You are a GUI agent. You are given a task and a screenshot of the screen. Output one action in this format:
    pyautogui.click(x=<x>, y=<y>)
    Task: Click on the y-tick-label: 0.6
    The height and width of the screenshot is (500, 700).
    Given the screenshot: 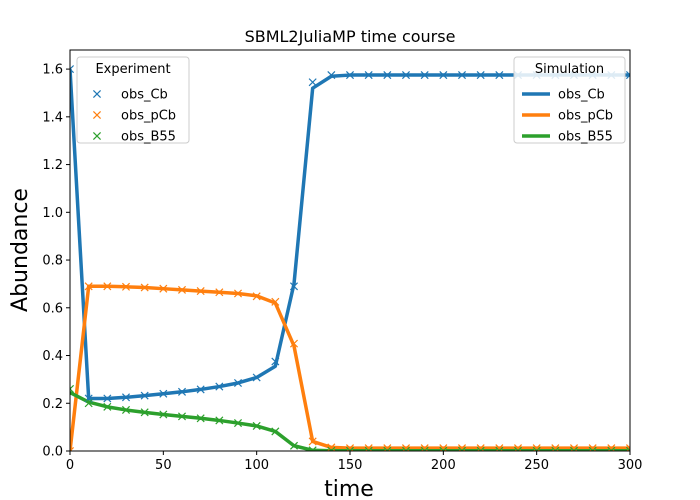 What is the action you would take?
    pyautogui.click(x=52, y=308)
    